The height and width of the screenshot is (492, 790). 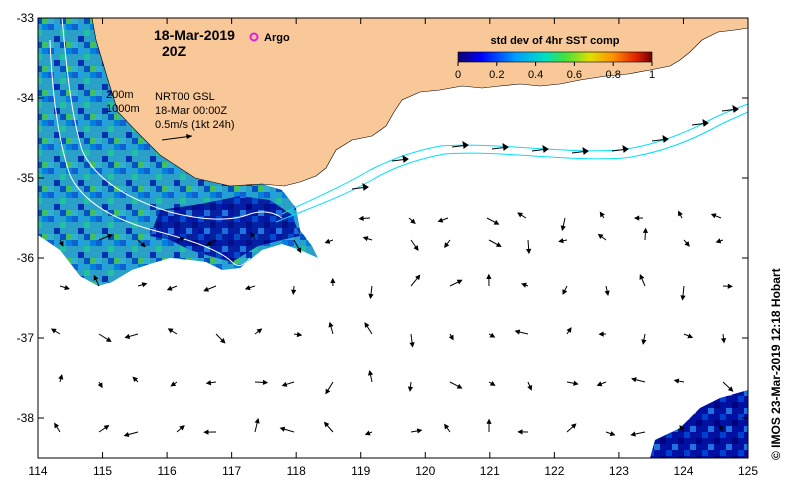 What do you see at coordinates (123, 109) in the screenshot?
I see `contour-1000-label: 1000m` at bounding box center [123, 109].